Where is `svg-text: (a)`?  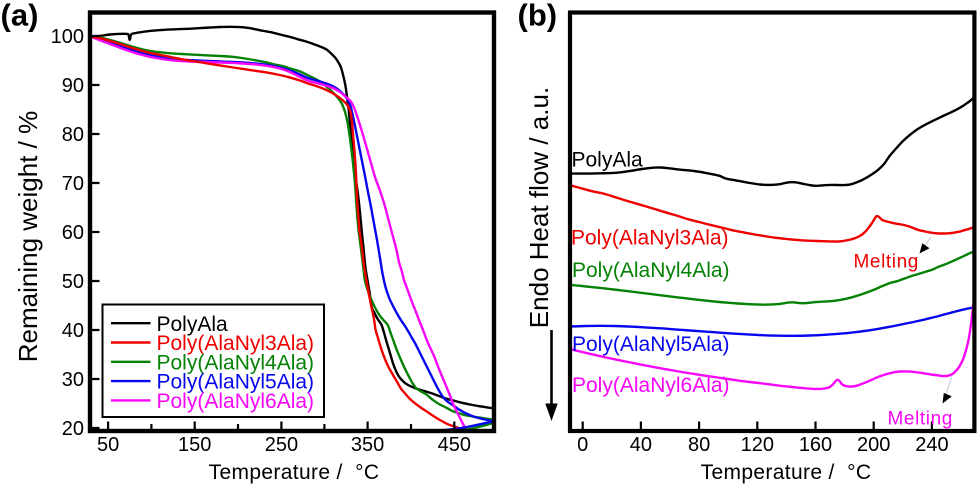 svg-text: (a) is located at coordinates (20, 16).